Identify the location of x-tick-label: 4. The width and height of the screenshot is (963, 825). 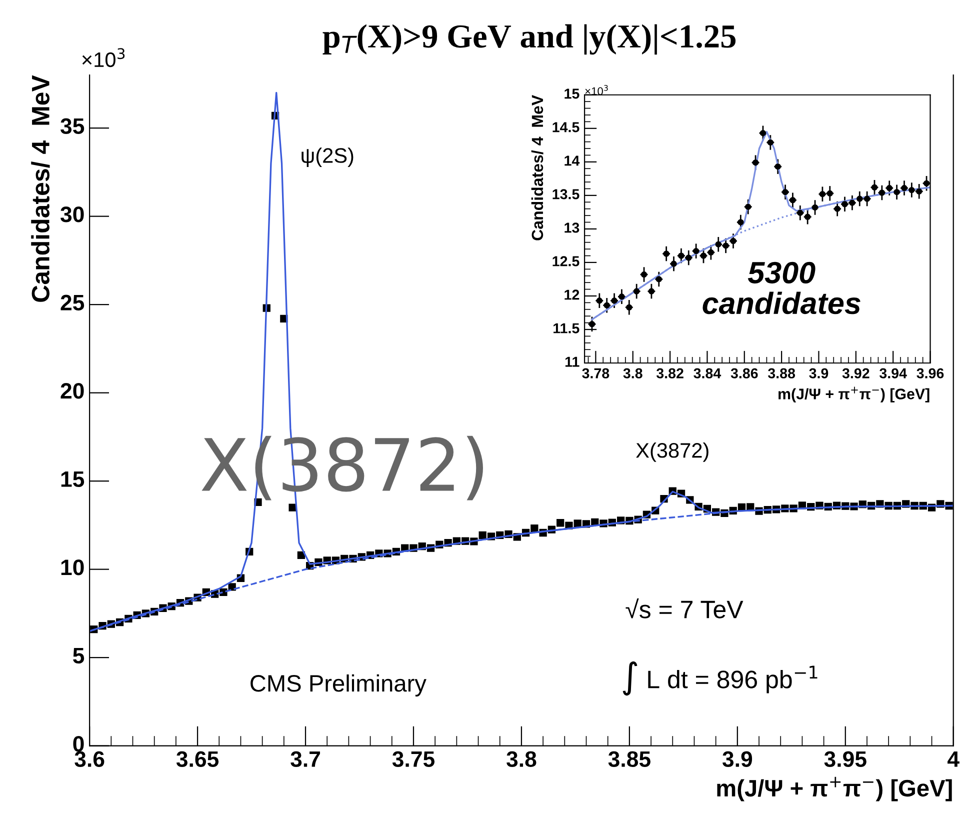
(954, 759).